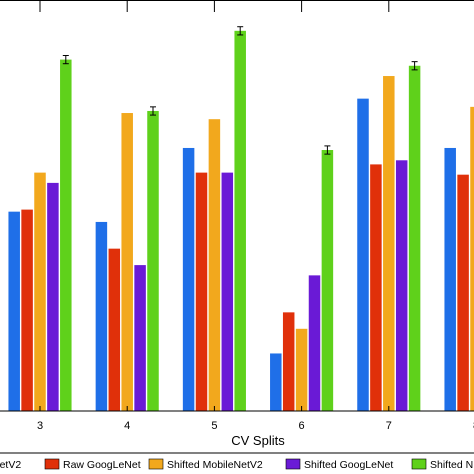 The width and height of the screenshot is (474, 474). Describe the element at coordinates (389, 426) in the screenshot. I see `x-tick-label: 7` at that location.